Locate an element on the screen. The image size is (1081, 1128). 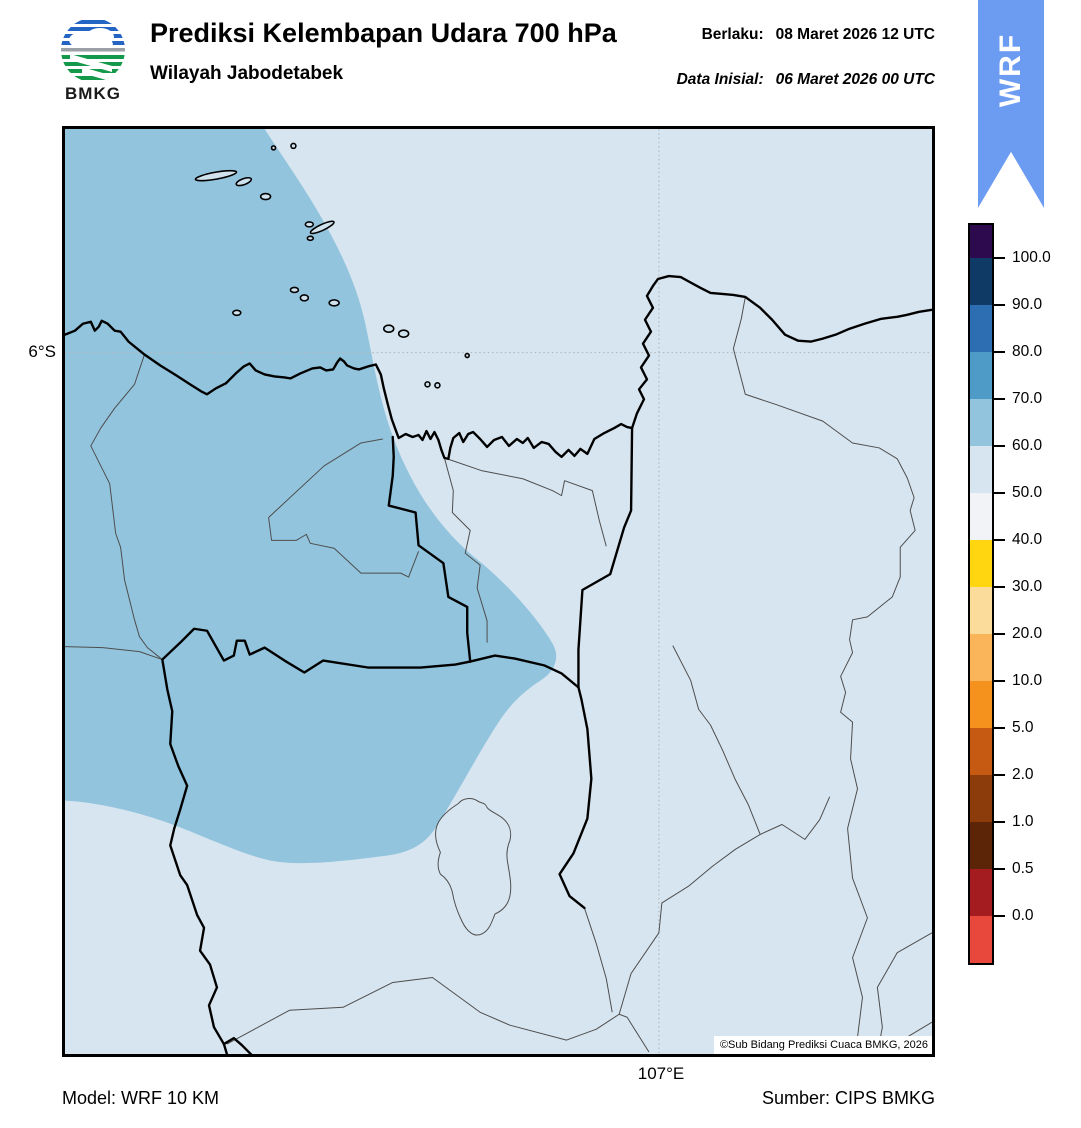
colorbar-frame is located at coordinates (981, 594).